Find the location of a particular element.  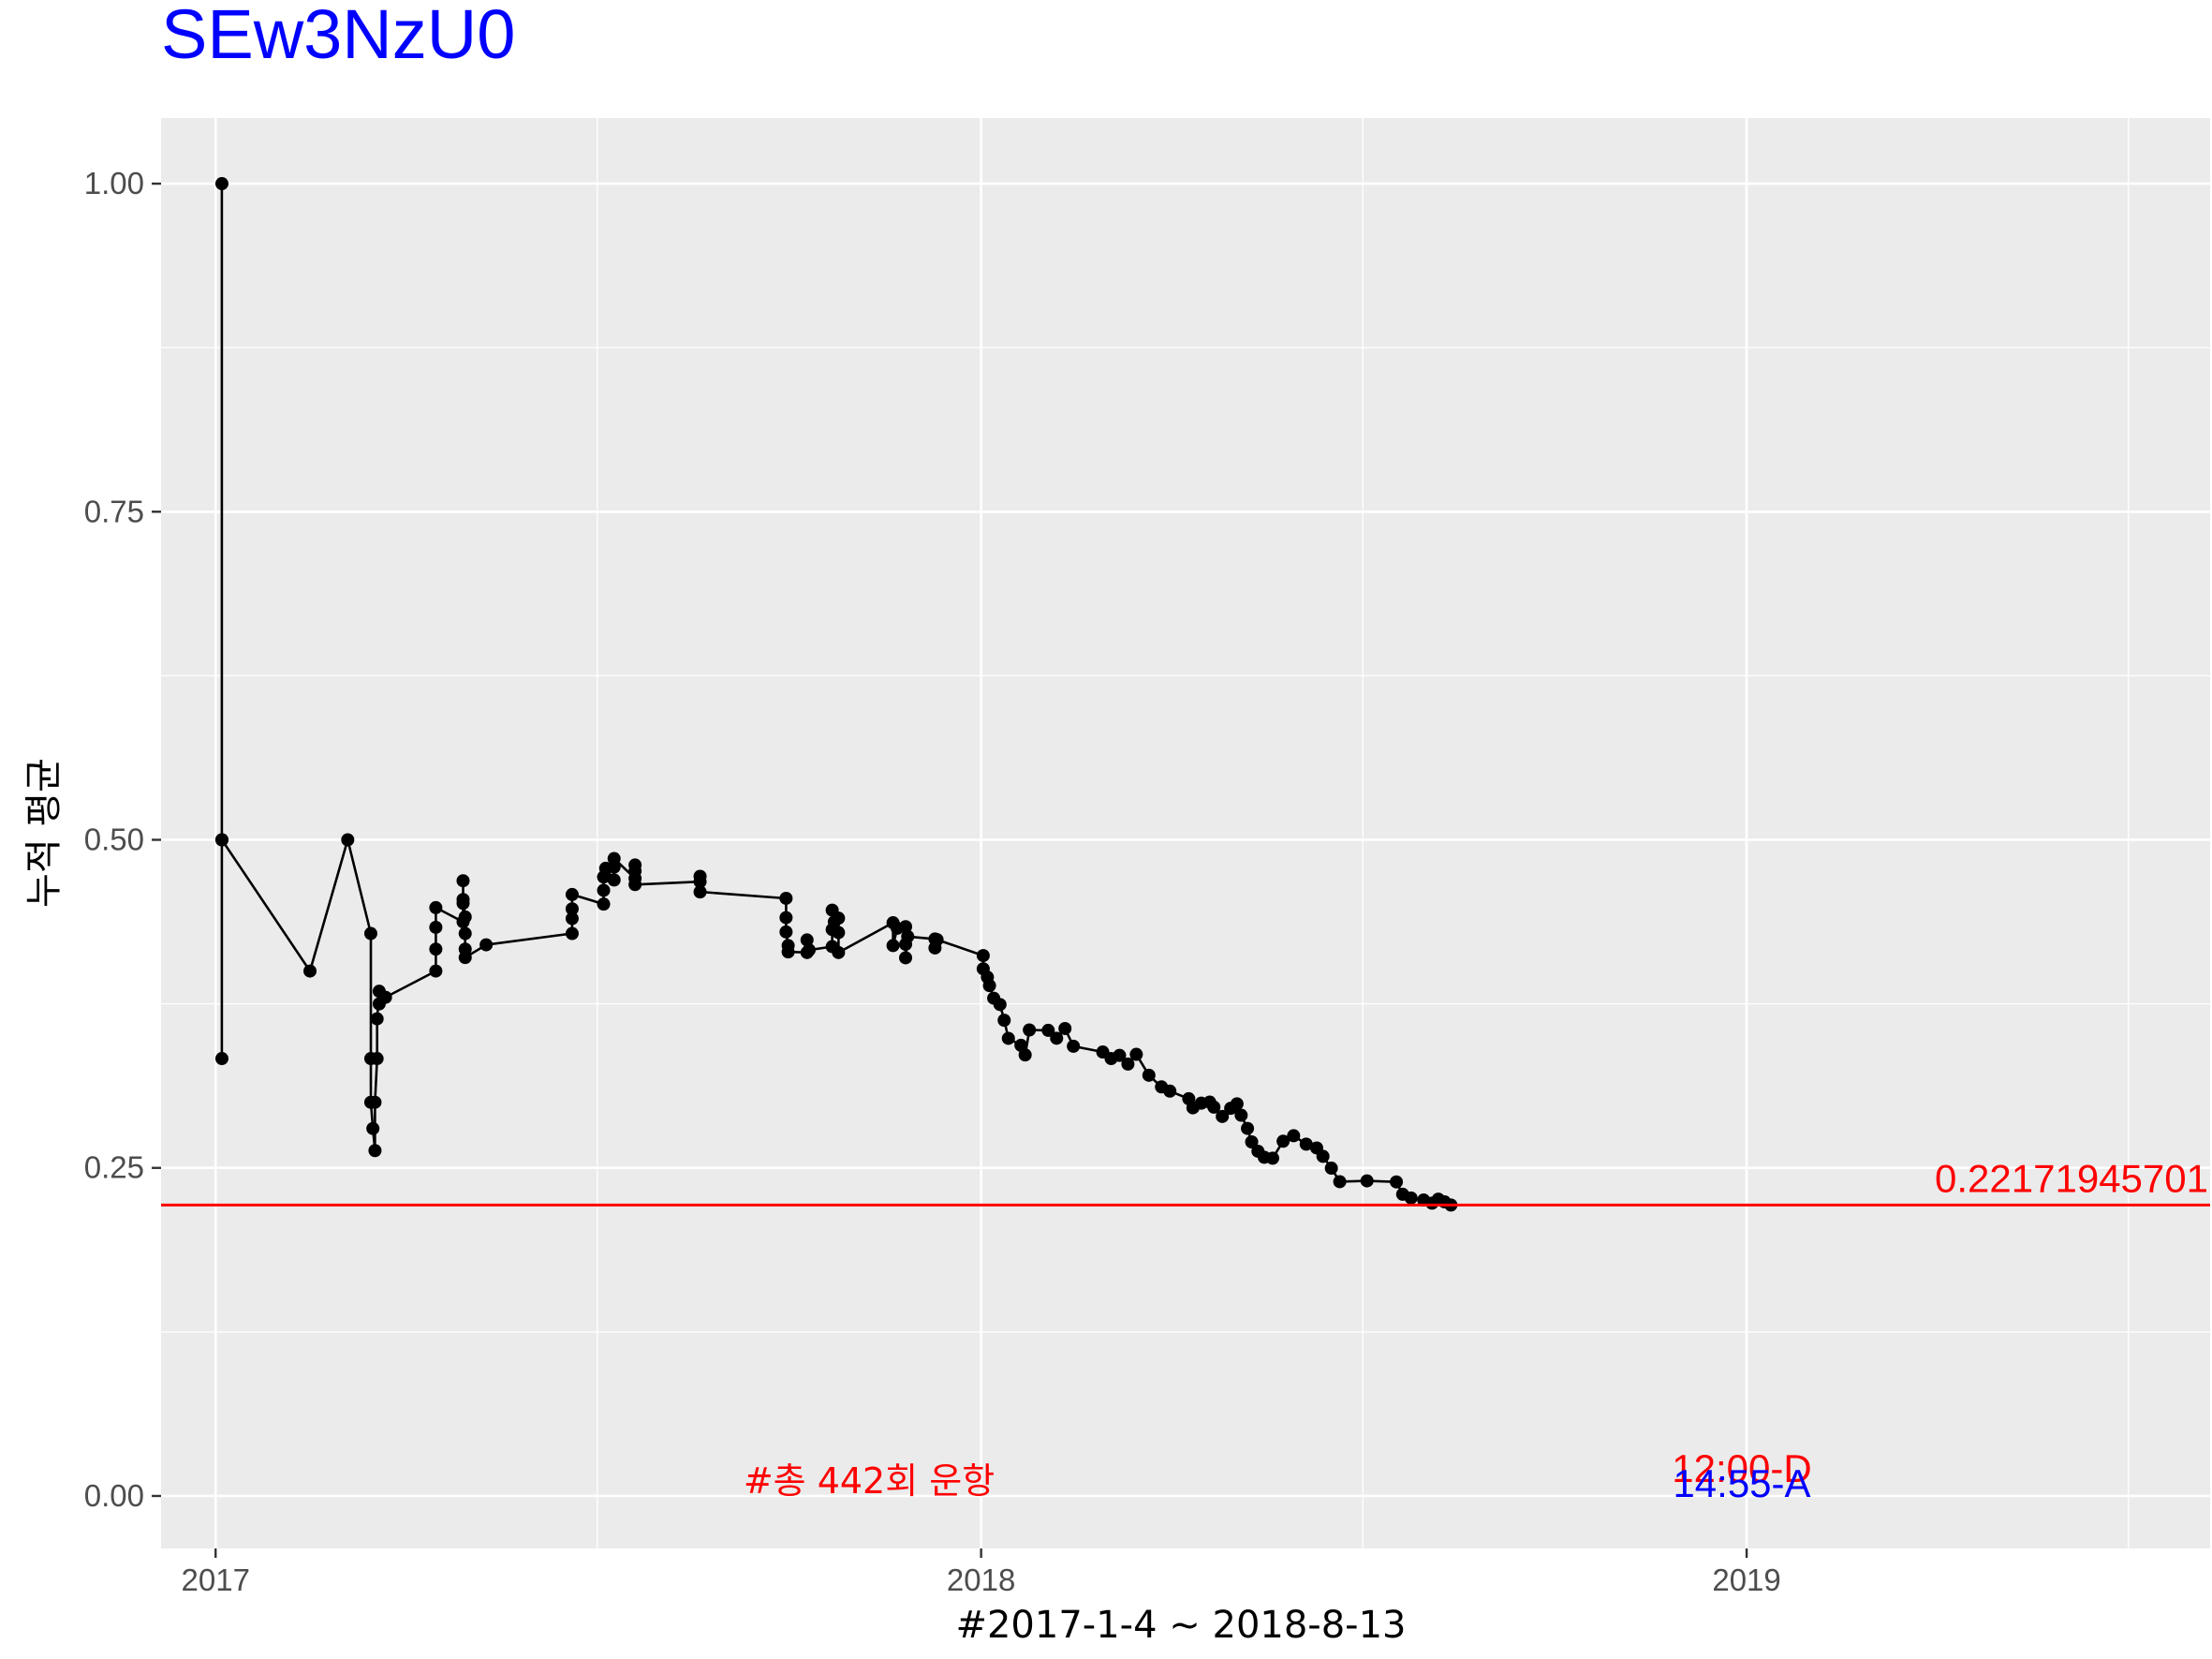

arrival-time-annotation: 14:55-A is located at coordinates (1742, 1483).